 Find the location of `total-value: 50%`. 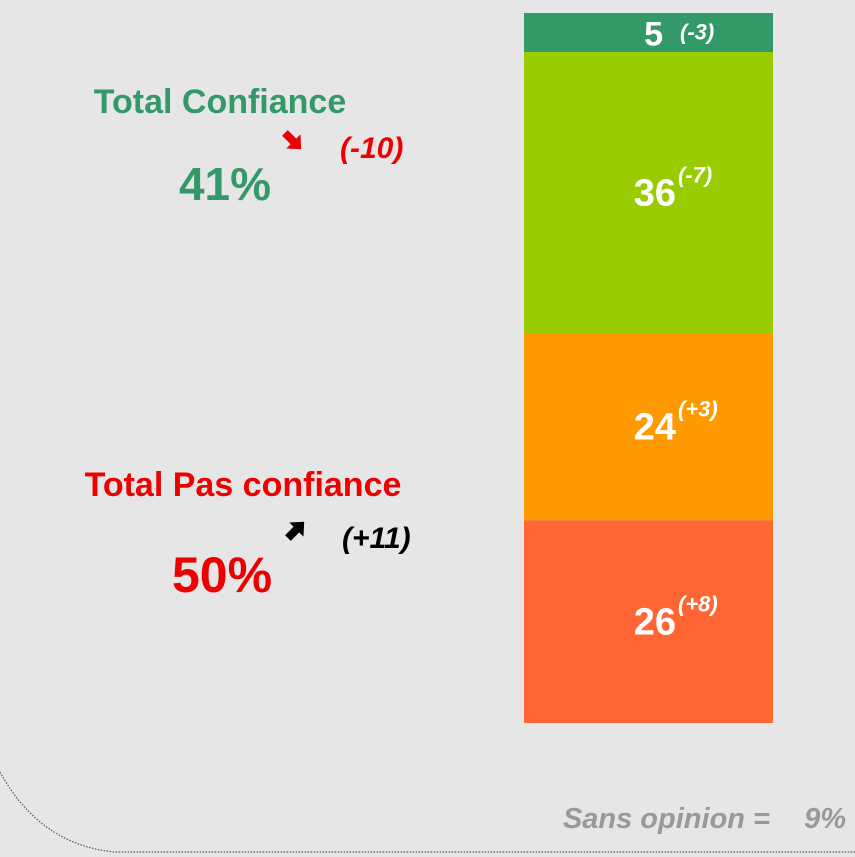

total-value: 50% is located at coordinates (222, 575).